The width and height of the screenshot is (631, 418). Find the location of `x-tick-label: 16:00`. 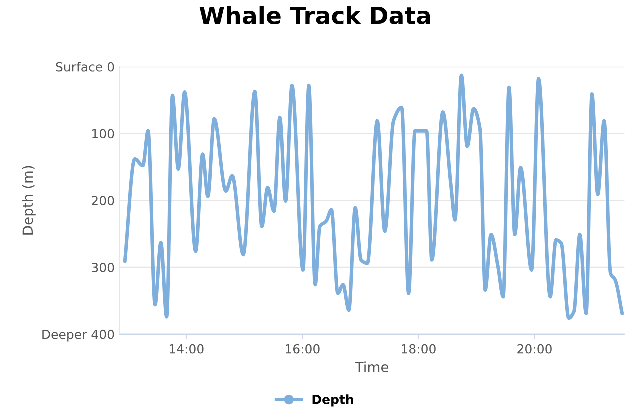

x-tick-label: 16:00 is located at coordinates (303, 349).